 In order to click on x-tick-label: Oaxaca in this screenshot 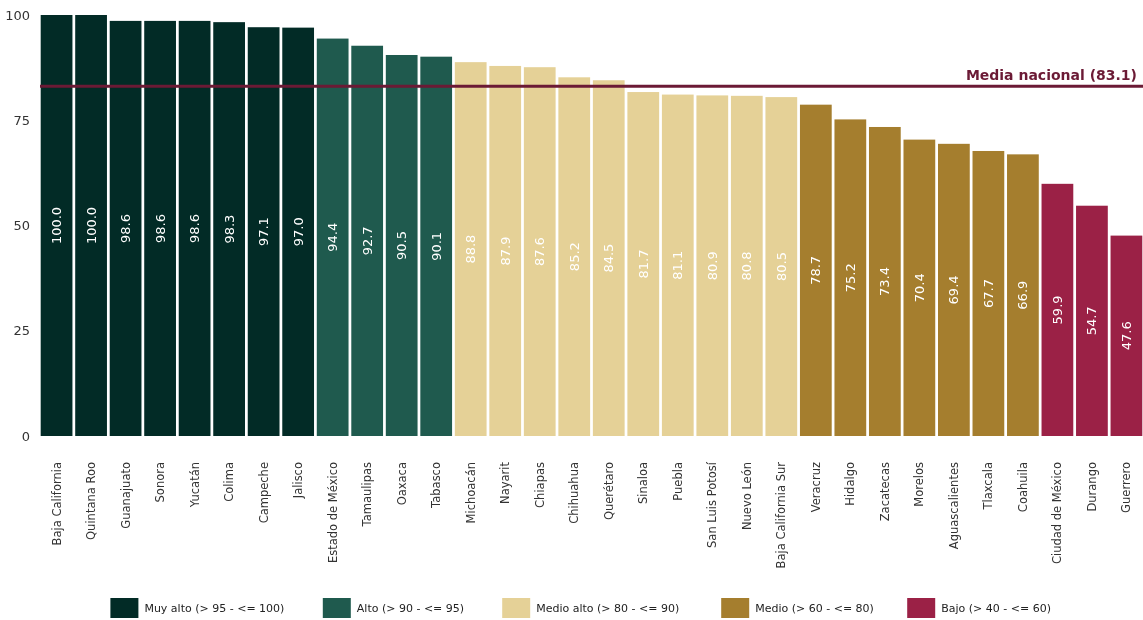, I will do `click(401, 484)`.